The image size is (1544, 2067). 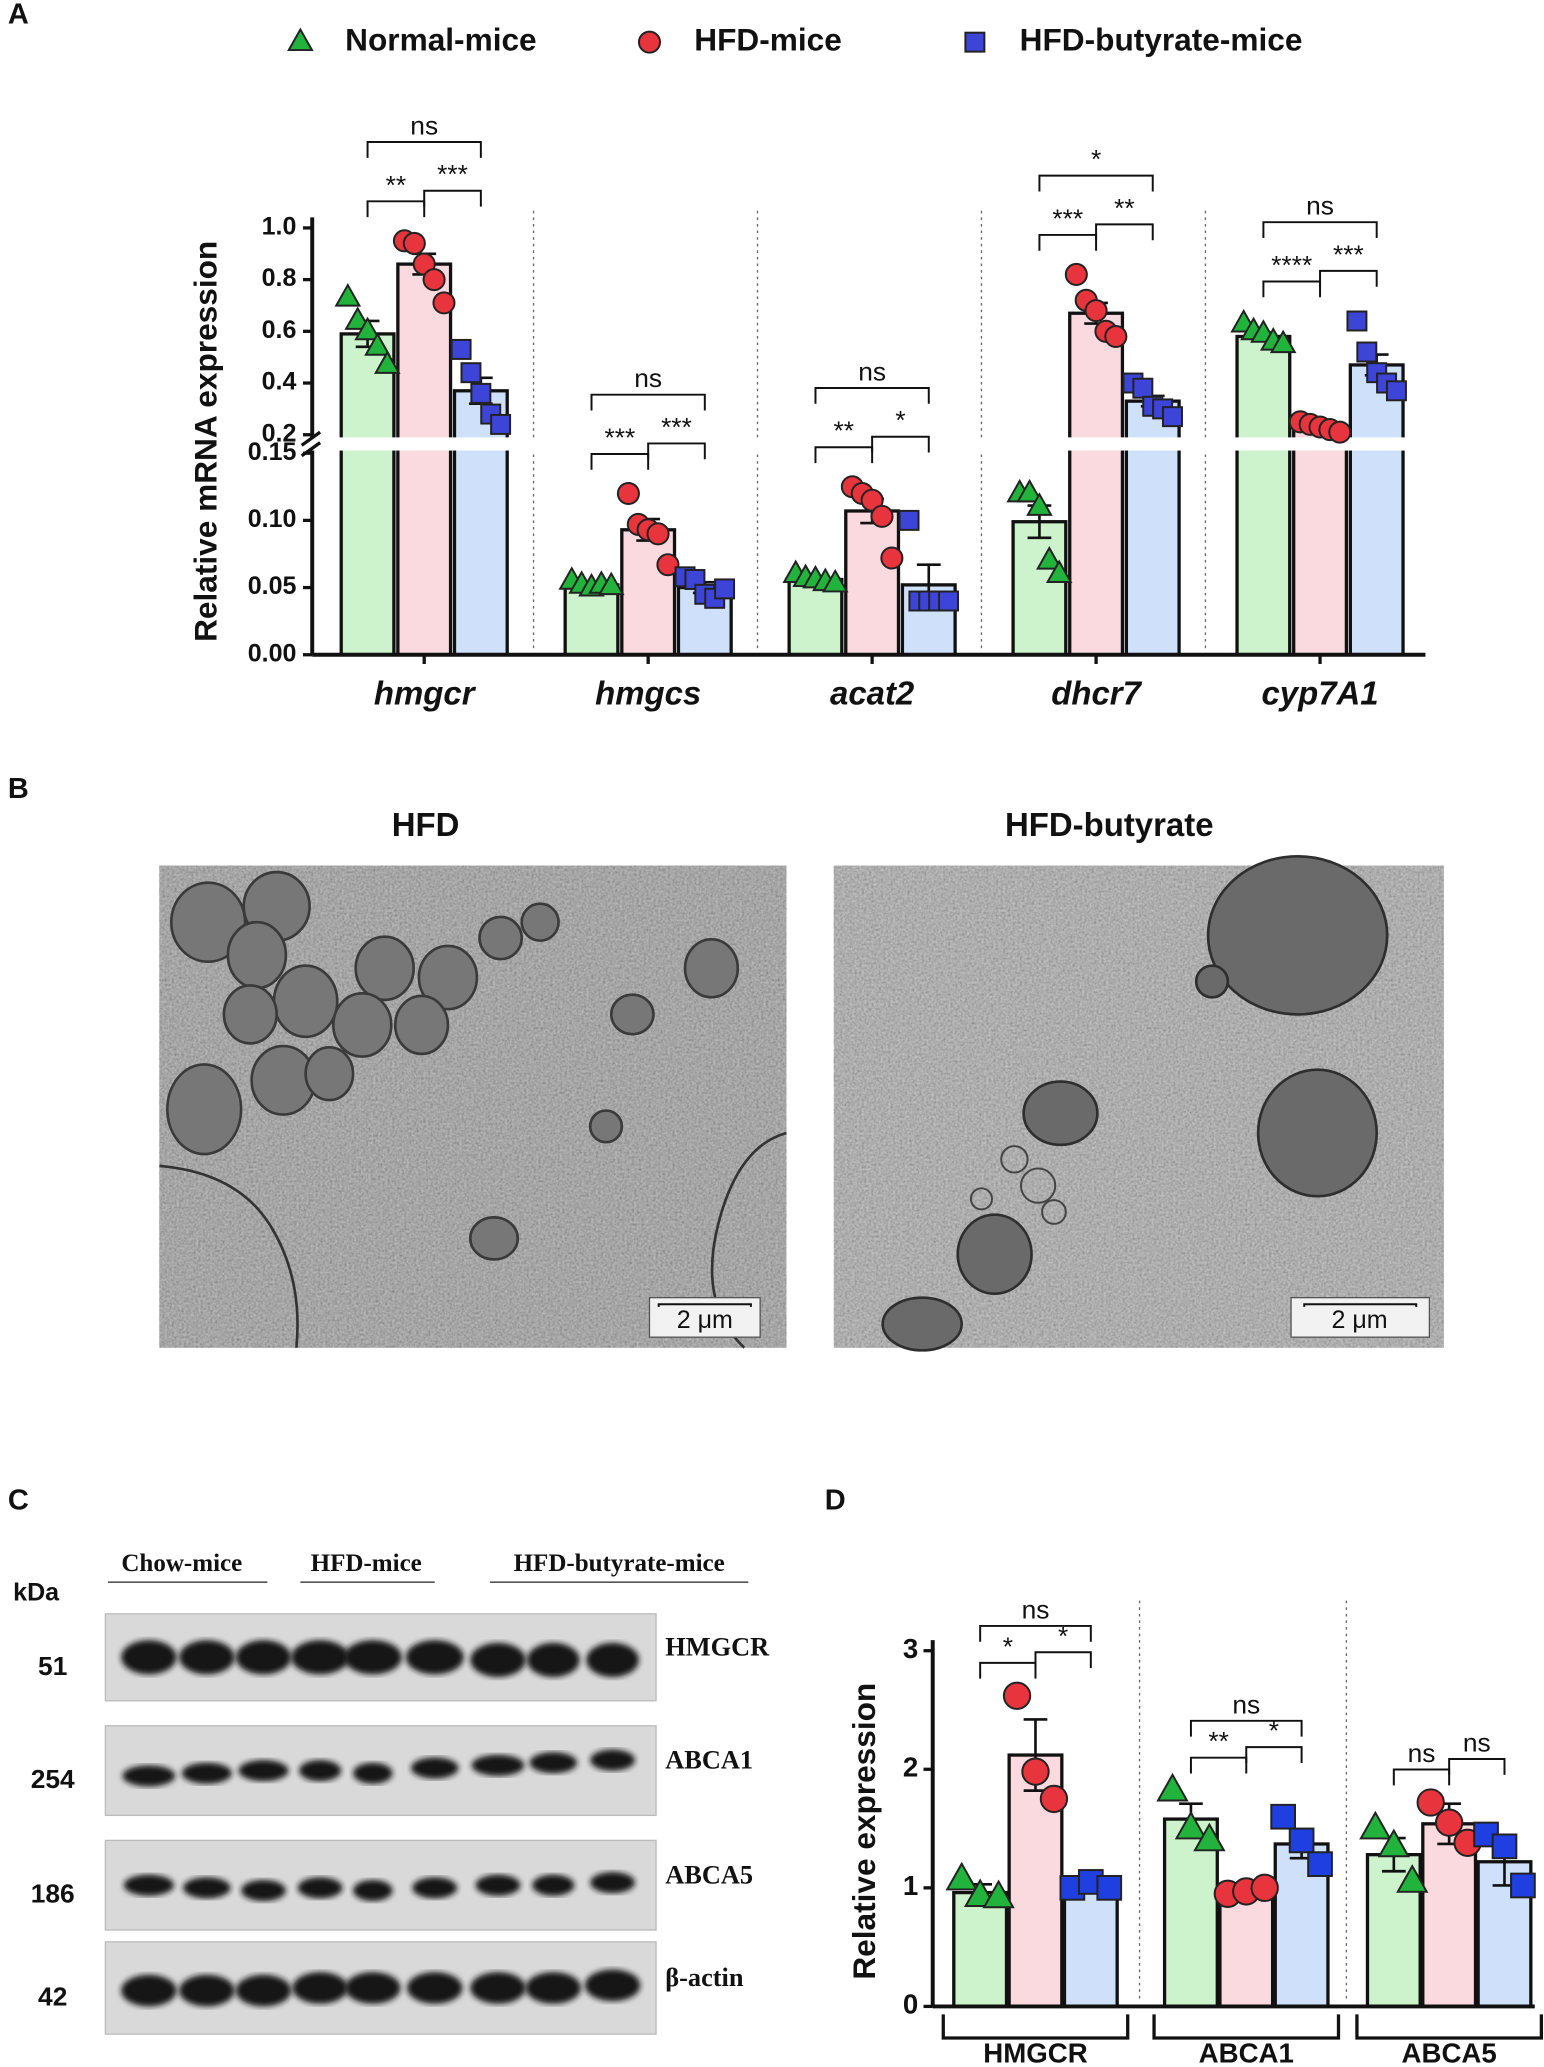 What do you see at coordinates (279, 382) in the screenshot?
I see `y-tick-label: 0.4` at bounding box center [279, 382].